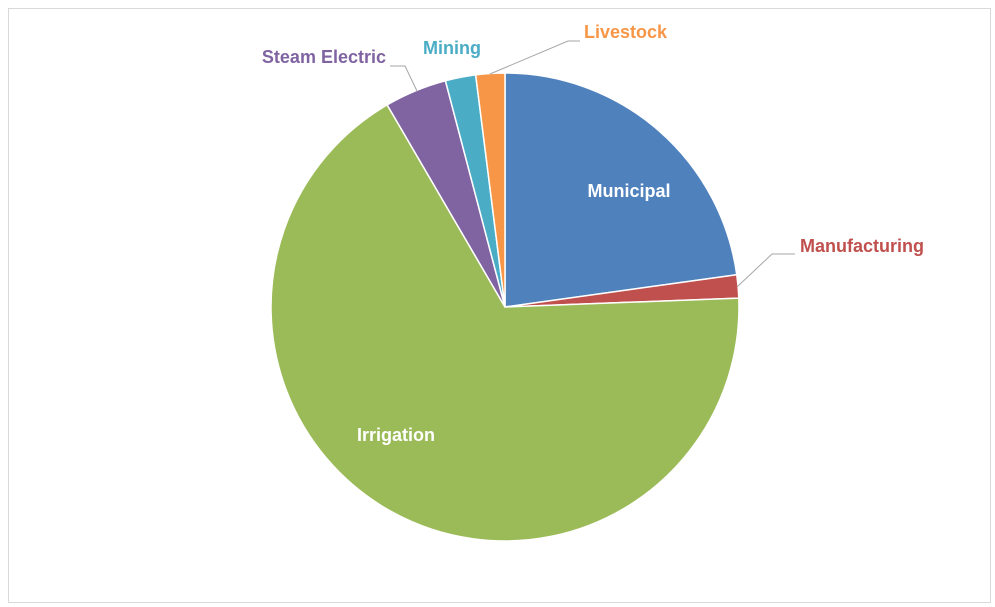  What do you see at coordinates (628, 191) in the screenshot?
I see `slice-label: Municipal` at bounding box center [628, 191].